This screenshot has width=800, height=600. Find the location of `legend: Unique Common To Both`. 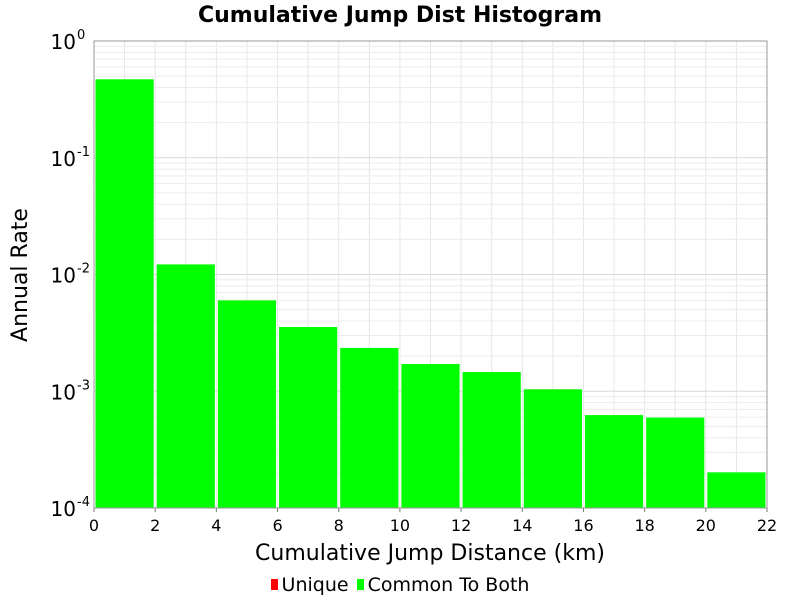

legend: Unique Common To Both is located at coordinates (400, 584).